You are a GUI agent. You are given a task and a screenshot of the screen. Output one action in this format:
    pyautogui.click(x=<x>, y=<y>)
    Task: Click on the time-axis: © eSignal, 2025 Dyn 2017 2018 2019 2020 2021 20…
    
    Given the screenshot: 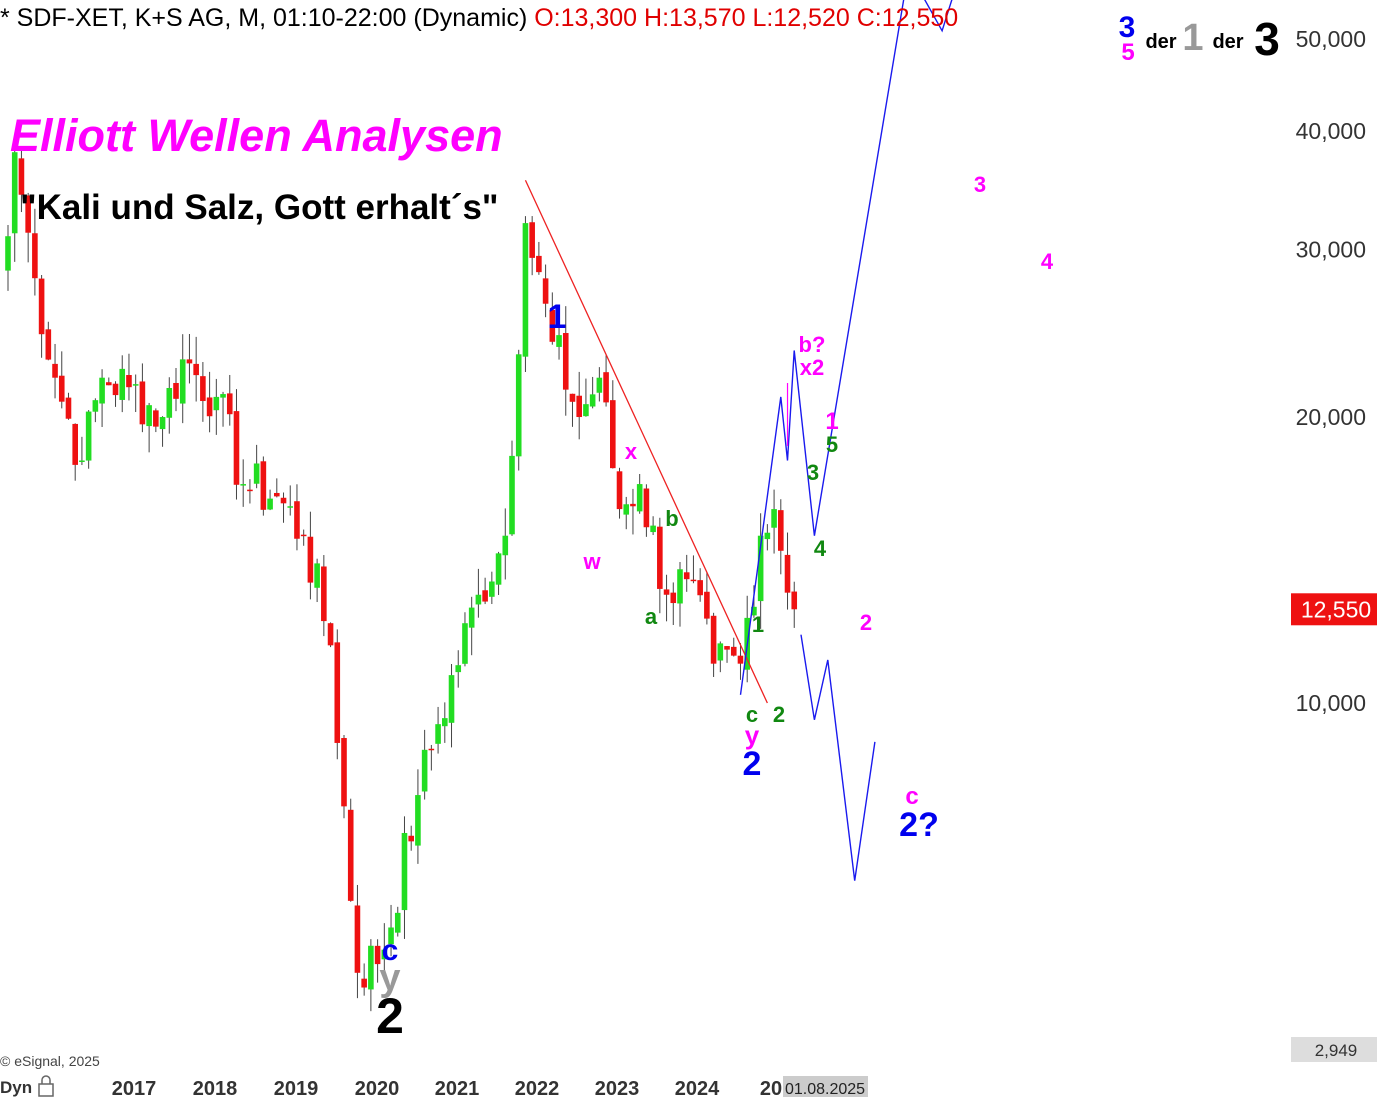 What is the action you would take?
    pyautogui.click(x=434, y=1075)
    